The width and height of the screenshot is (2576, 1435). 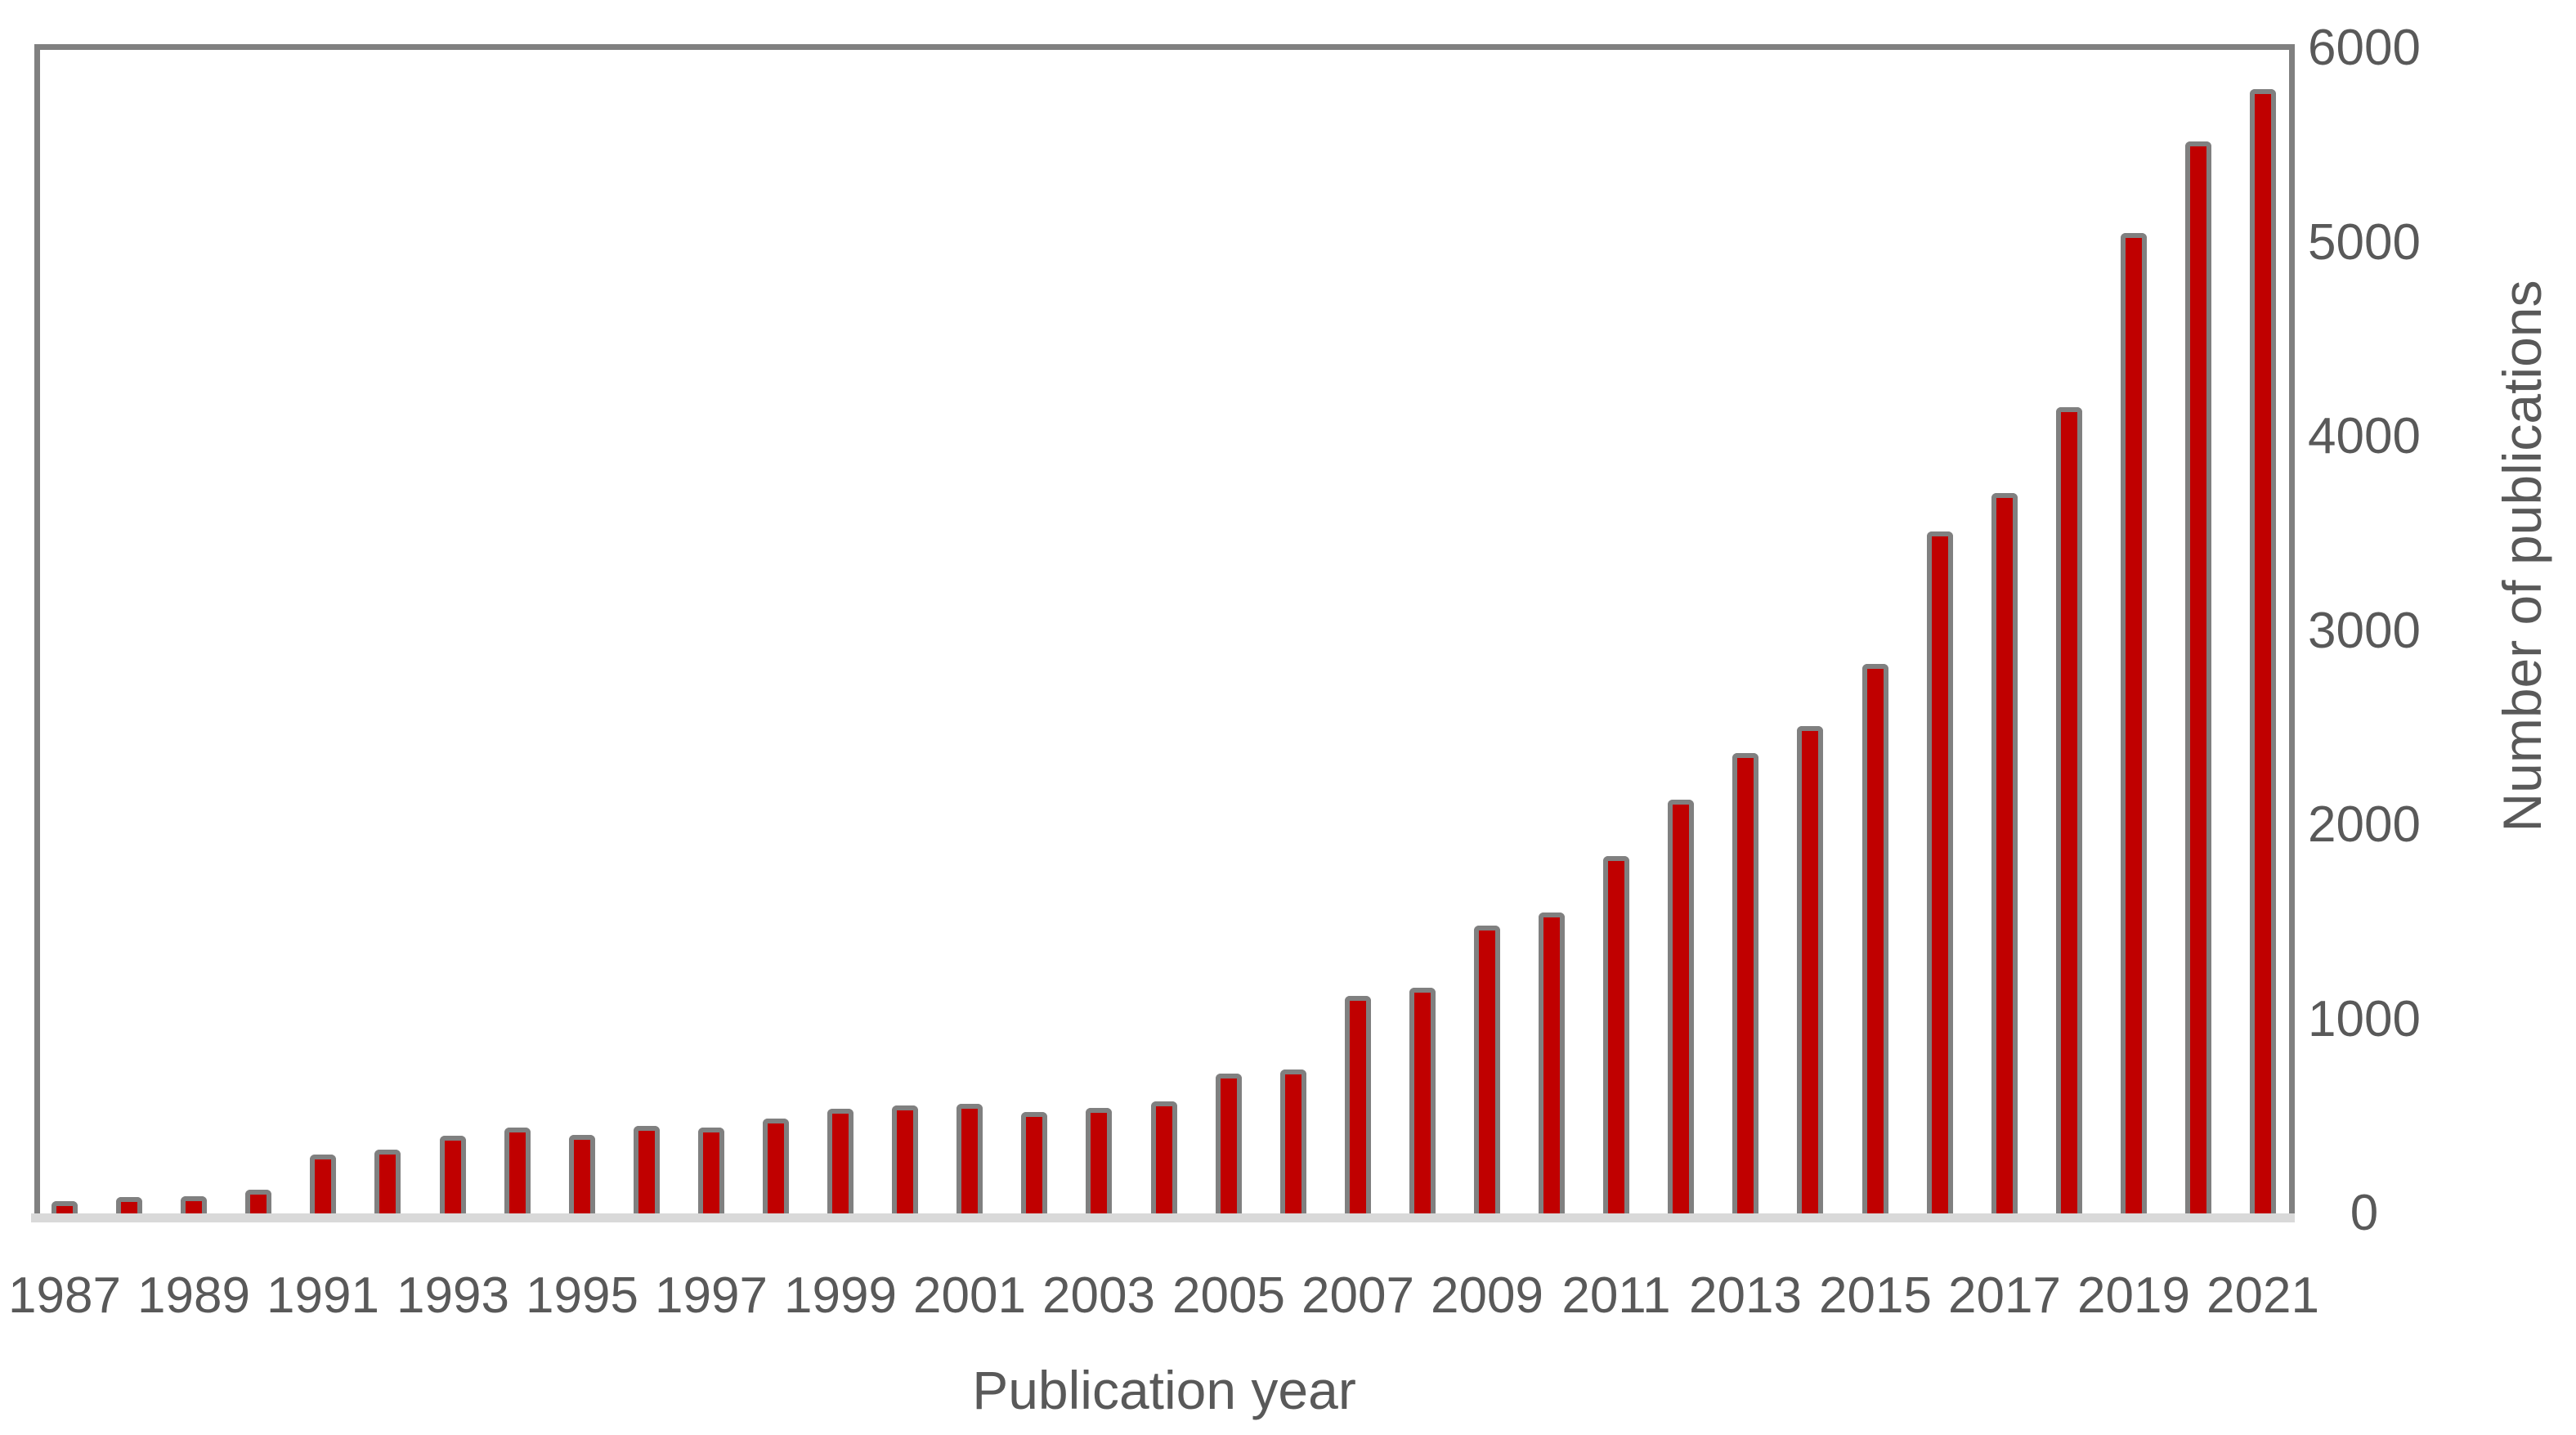 I want to click on bar-2002, so click(x=1034, y=1162).